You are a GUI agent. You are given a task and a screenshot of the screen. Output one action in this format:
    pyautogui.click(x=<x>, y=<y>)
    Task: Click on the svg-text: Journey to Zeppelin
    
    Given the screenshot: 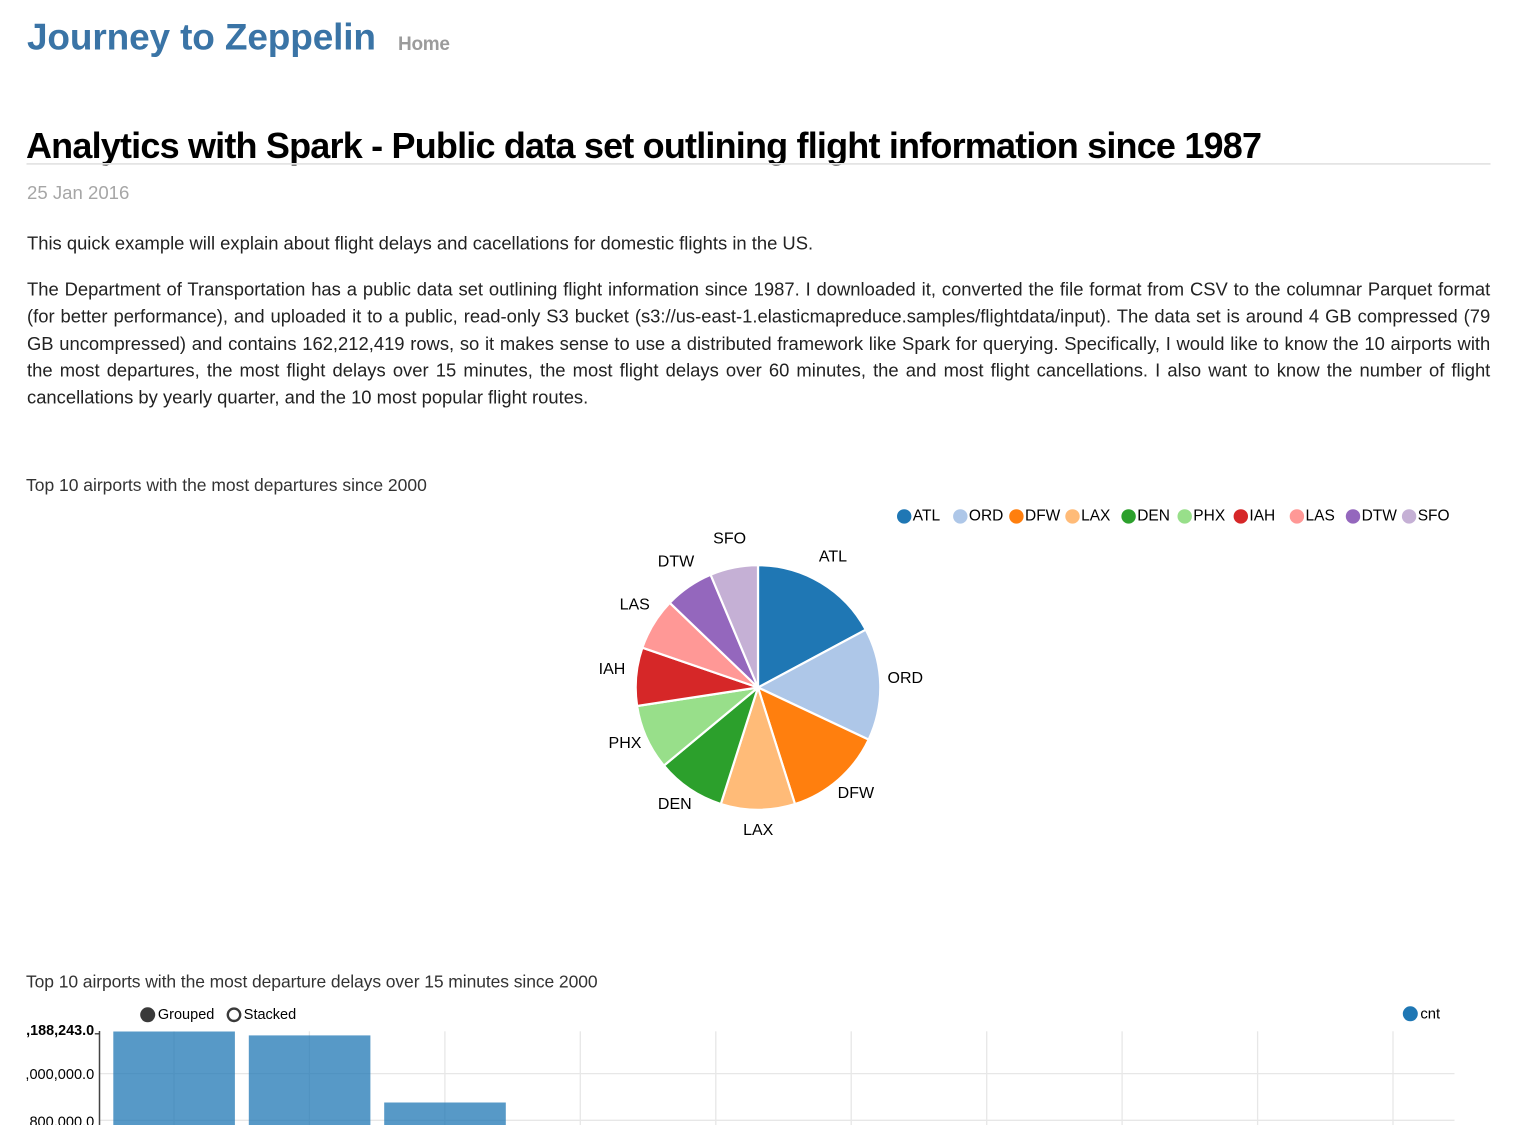 What is the action you would take?
    pyautogui.click(x=201, y=36)
    